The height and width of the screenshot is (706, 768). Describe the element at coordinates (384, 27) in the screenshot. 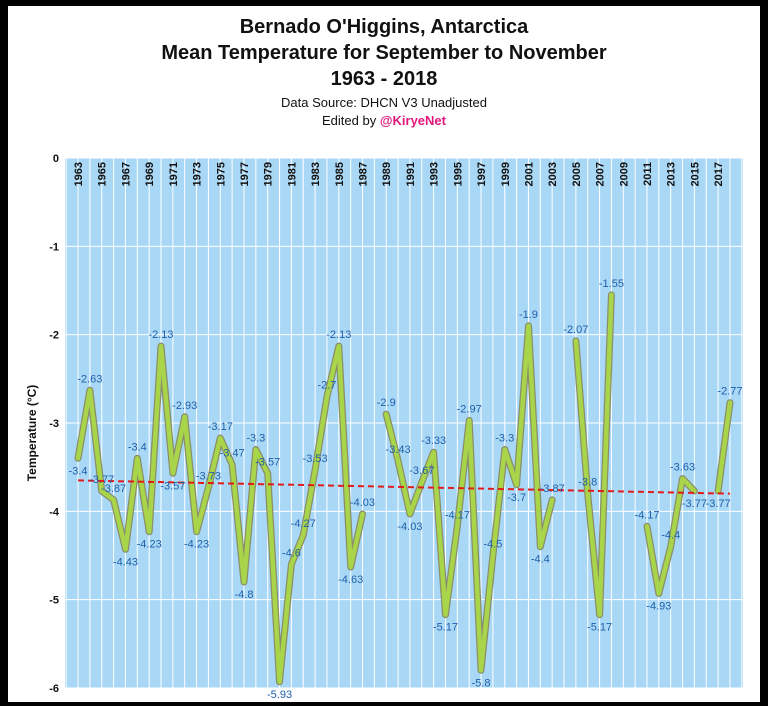

I see `chart-title-line1: Bernado O'Higgins, Antarctica` at that location.